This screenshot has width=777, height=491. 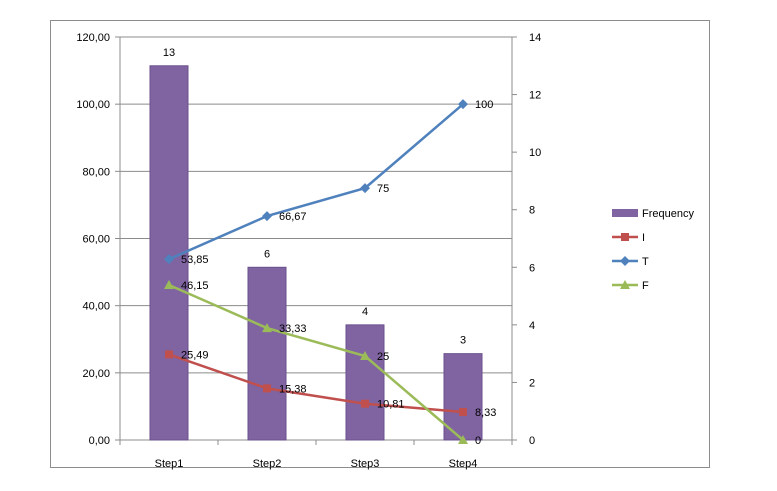 What do you see at coordinates (532, 383) in the screenshot?
I see `right-axis-tick-label: 2` at bounding box center [532, 383].